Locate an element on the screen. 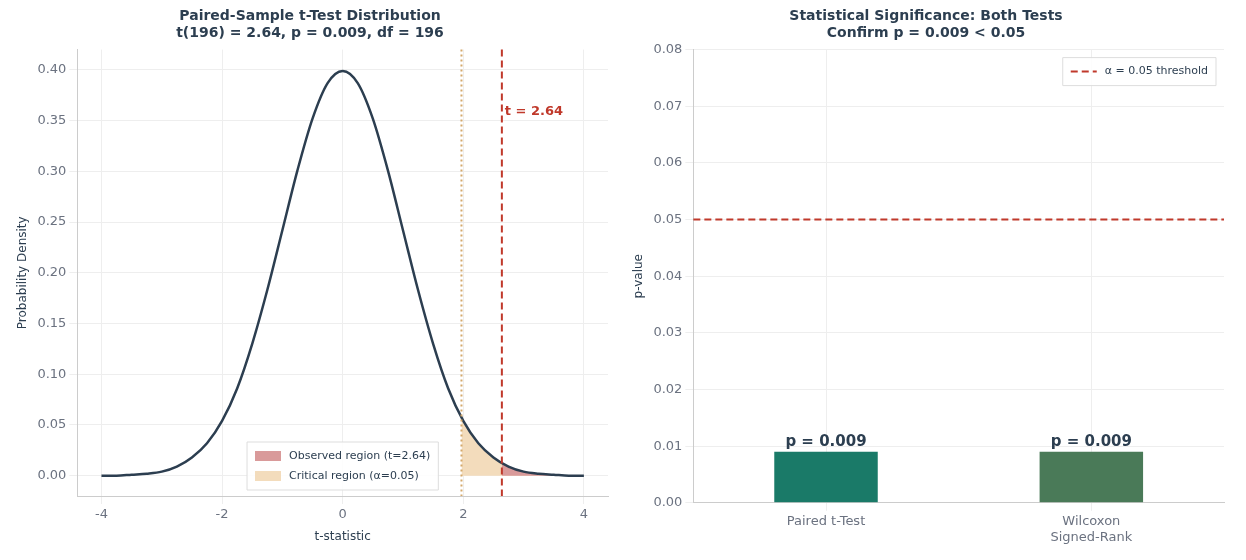  y-tick-label: 0.02 is located at coordinates (668, 388).